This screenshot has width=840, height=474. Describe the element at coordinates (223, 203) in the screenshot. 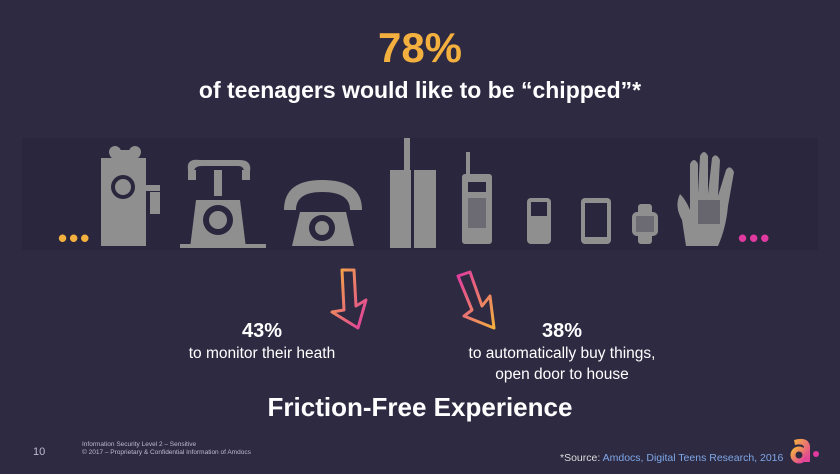

I see `candlestick-rotary-phone-icon` at that location.